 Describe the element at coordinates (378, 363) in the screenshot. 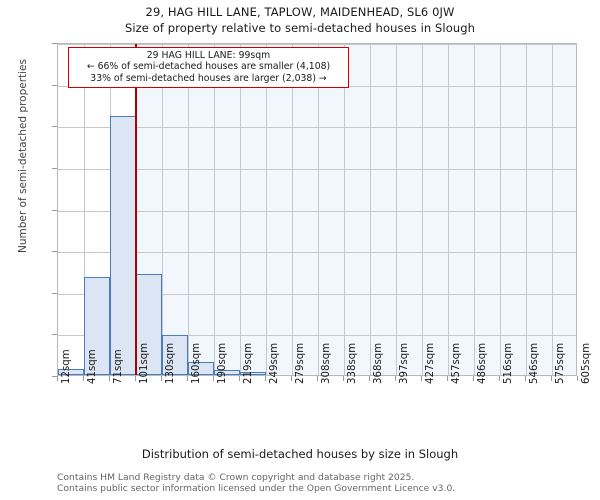

I see `x-tick-label: 368sqm` at that location.